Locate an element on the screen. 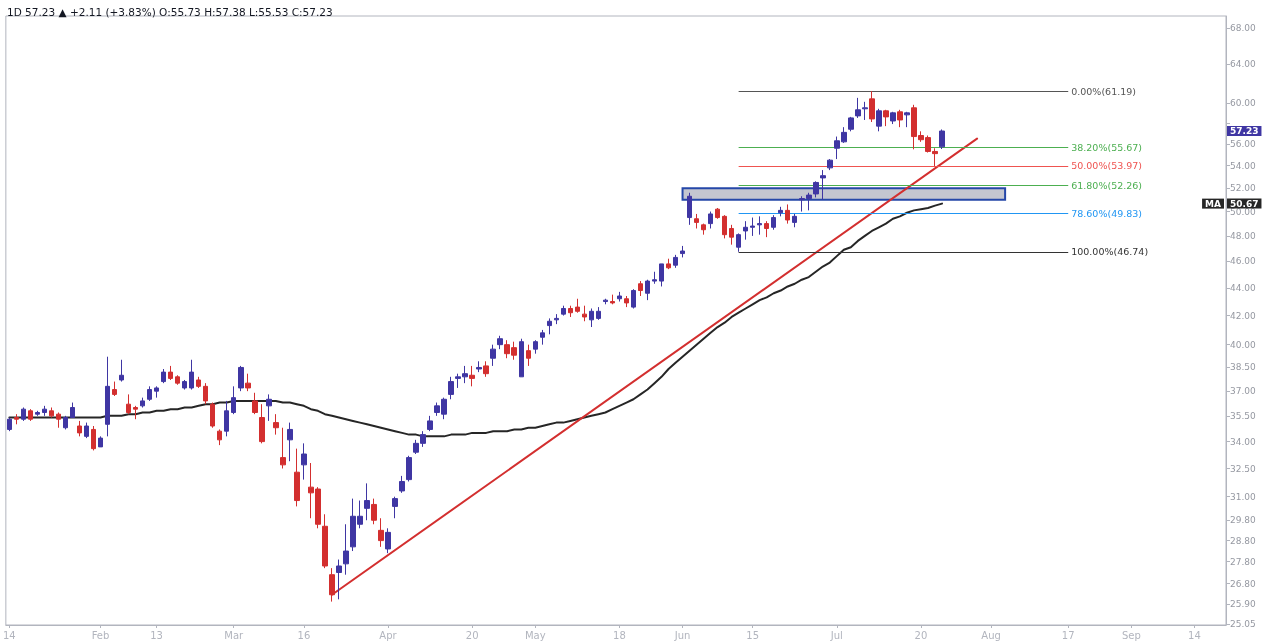 Image resolution: width=1280 pixels, height=644 pixels. annotation: MA is located at coordinates (1213, 203).